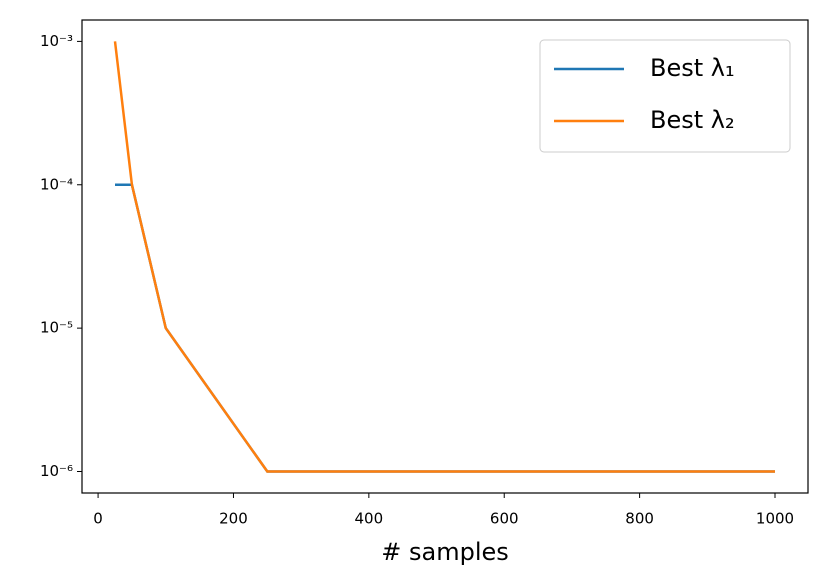 This screenshot has height=587, width=830. What do you see at coordinates (56, 184) in the screenshot?
I see `y-tick-label: 10⁻⁴` at bounding box center [56, 184].